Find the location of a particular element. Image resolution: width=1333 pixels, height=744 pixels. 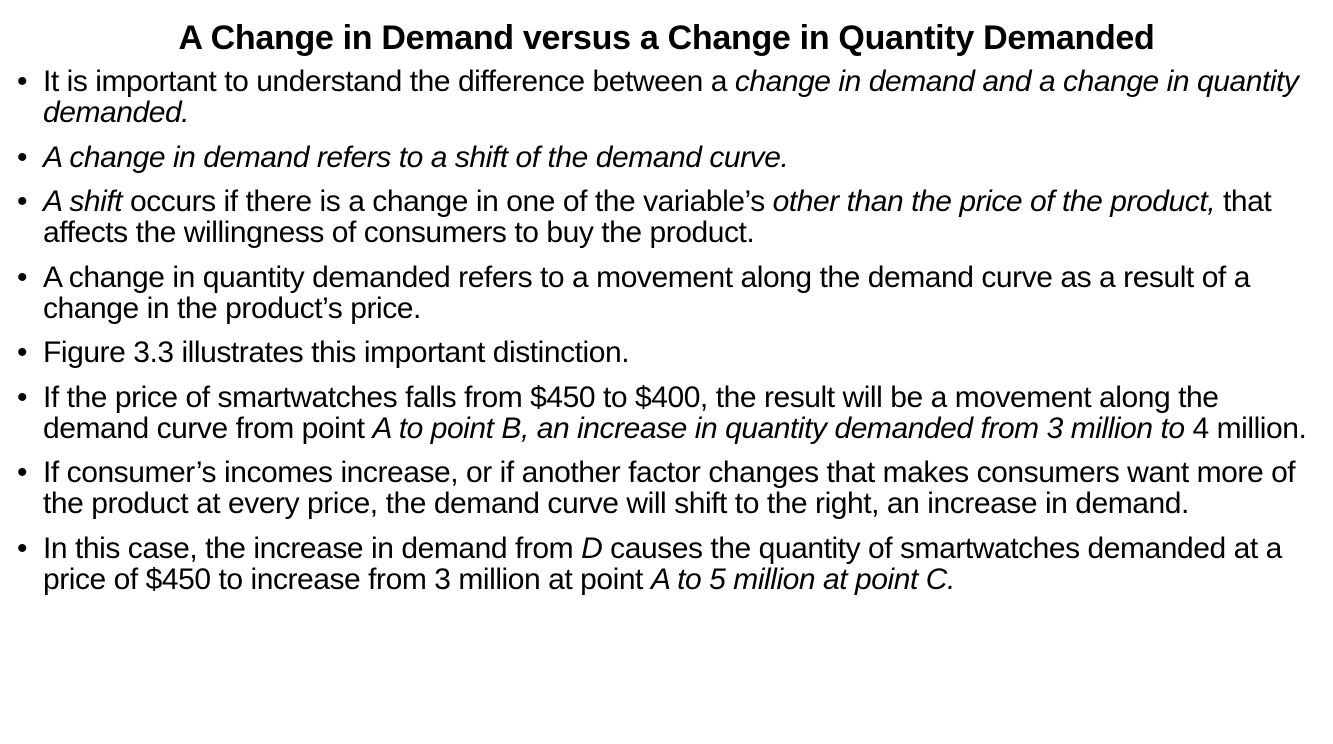

bullet-text-italic: A shift is located at coordinates (83, 201).